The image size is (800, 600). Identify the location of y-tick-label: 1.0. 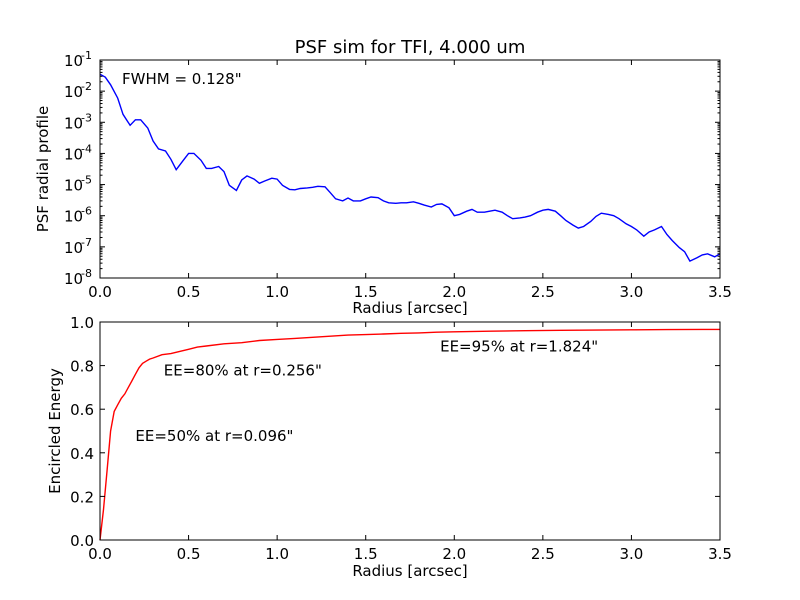
(82, 323).